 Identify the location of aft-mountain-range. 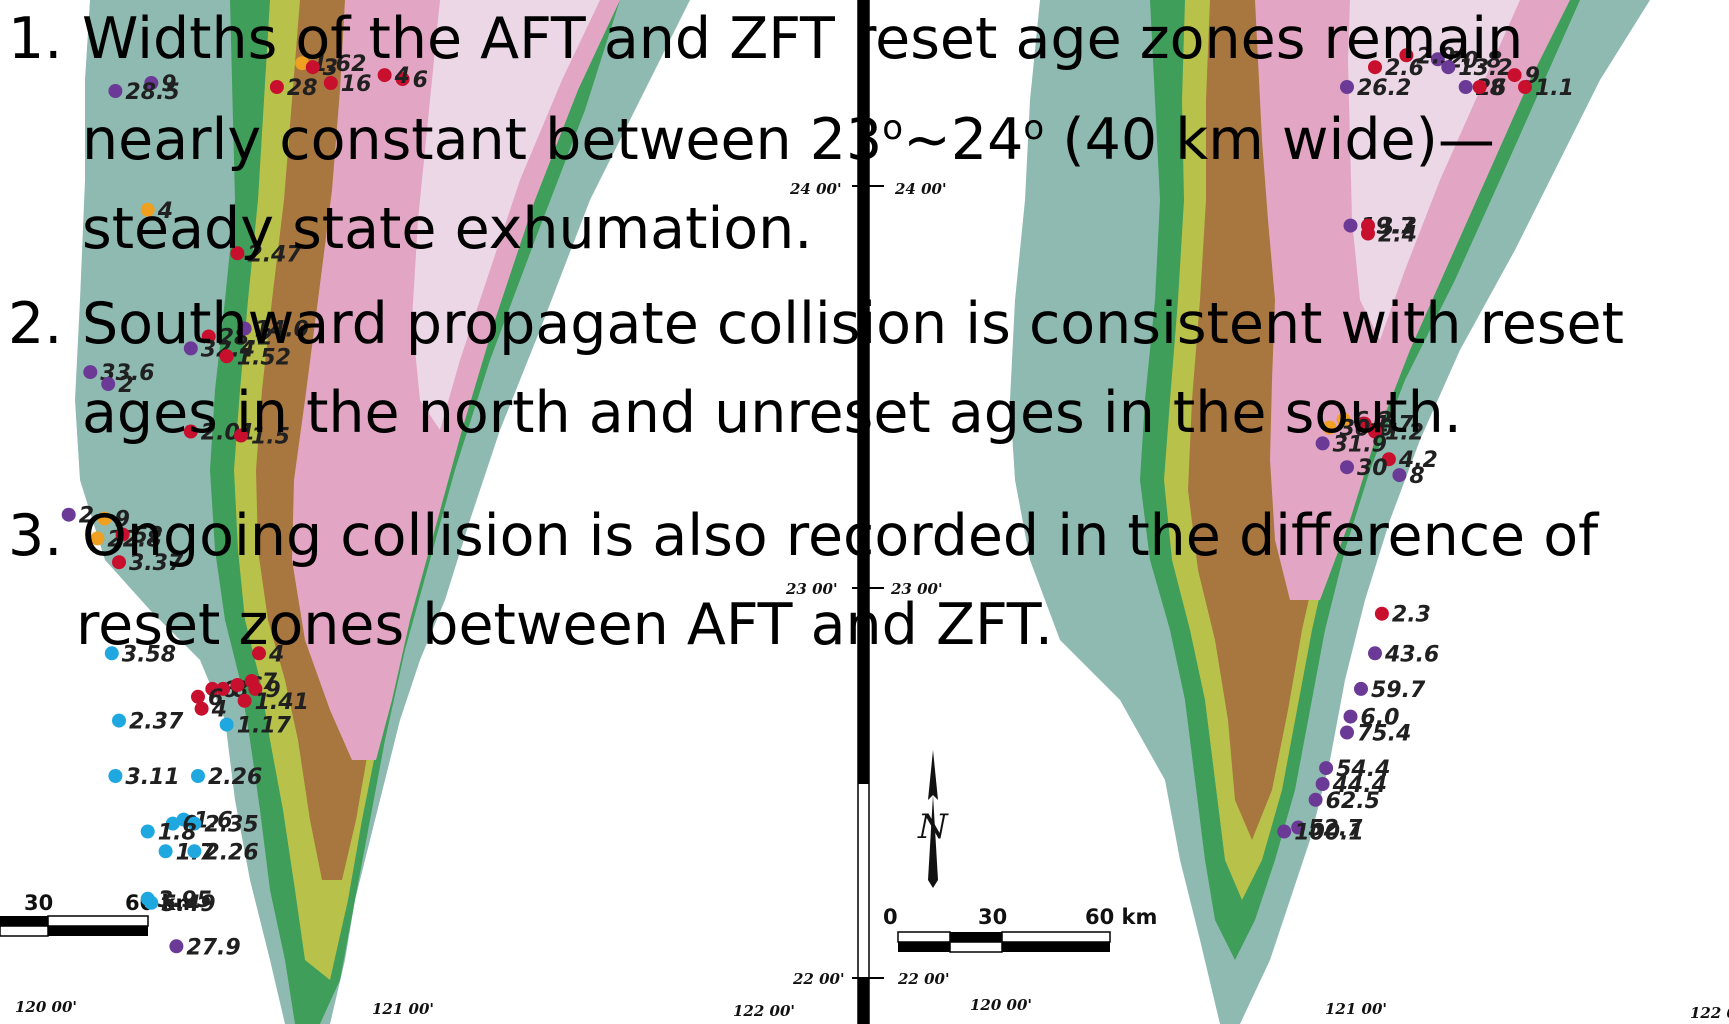
(456, 380).